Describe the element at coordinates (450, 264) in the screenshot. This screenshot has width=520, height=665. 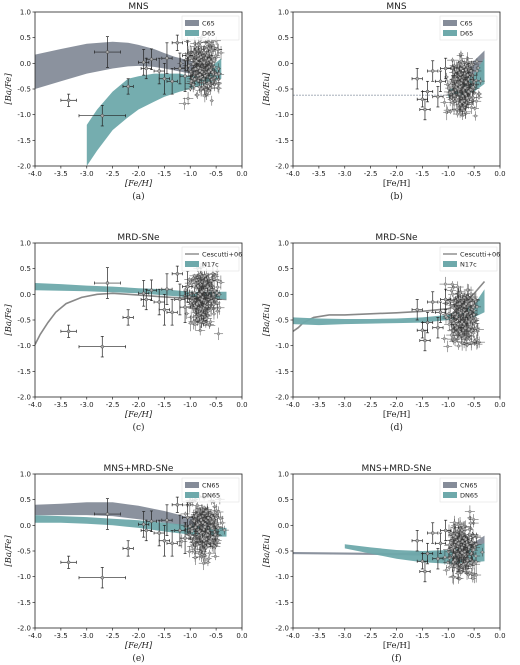
I see `legend-swatch` at that location.